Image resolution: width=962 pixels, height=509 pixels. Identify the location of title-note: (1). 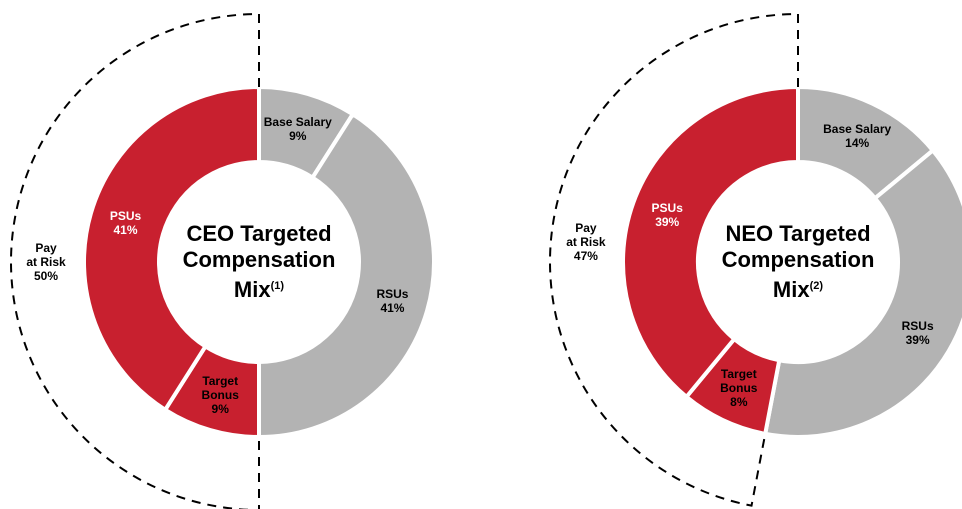
(277, 285).